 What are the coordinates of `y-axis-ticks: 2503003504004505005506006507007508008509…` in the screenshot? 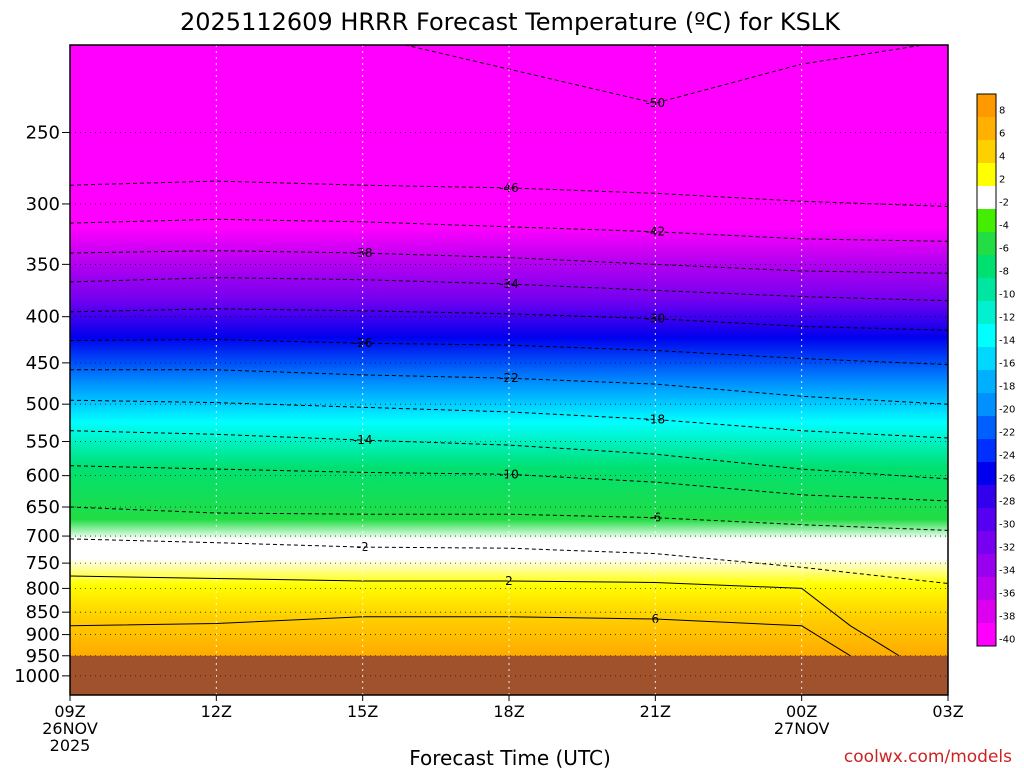 It's located at (42, 404).